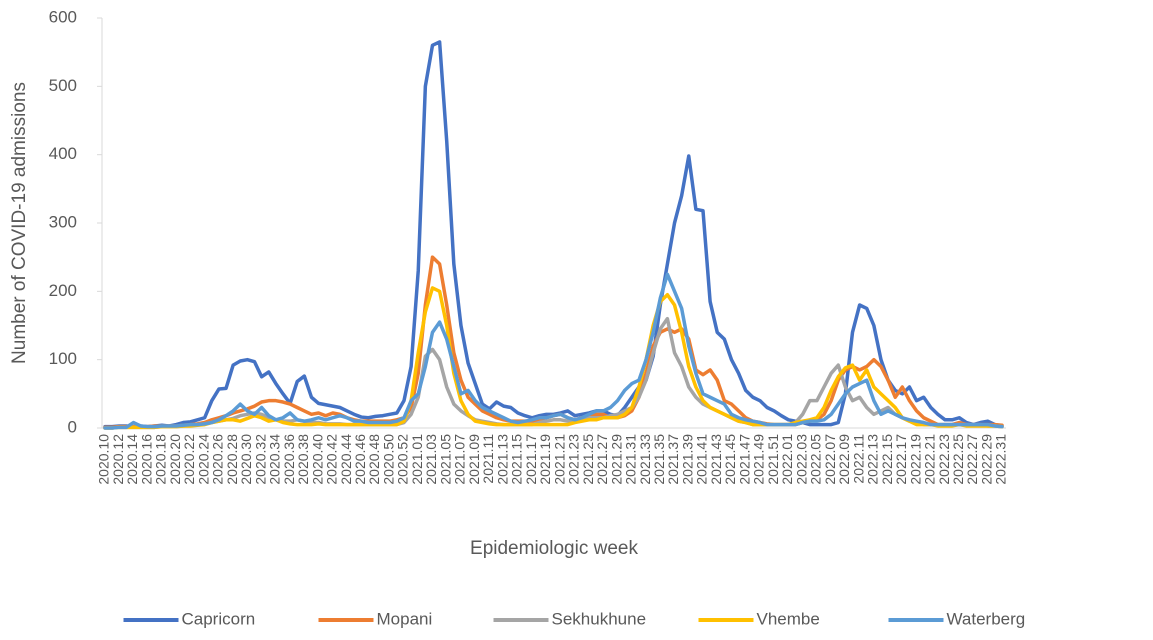 Image resolution: width=1153 pixels, height=640 pixels. What do you see at coordinates (189, 459) in the screenshot?
I see `x-tick-label: 2020.22` at bounding box center [189, 459].